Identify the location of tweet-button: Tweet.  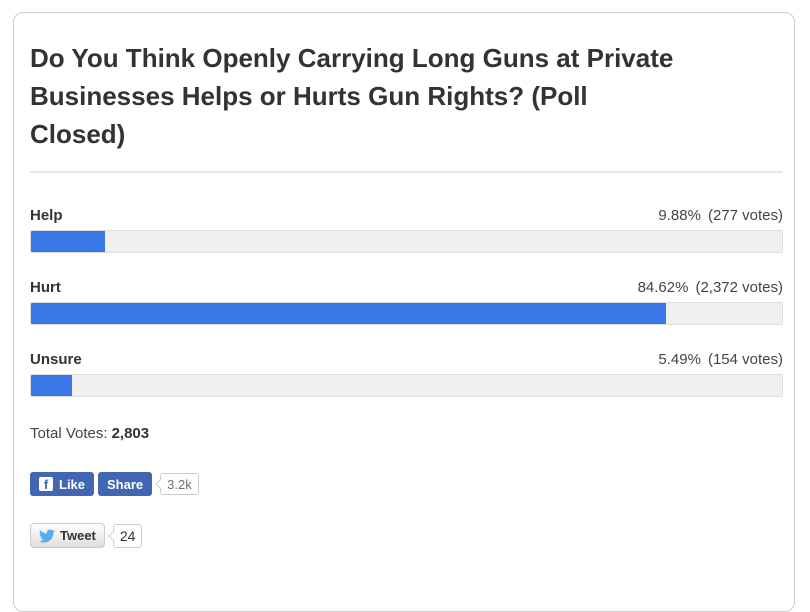
(67, 535).